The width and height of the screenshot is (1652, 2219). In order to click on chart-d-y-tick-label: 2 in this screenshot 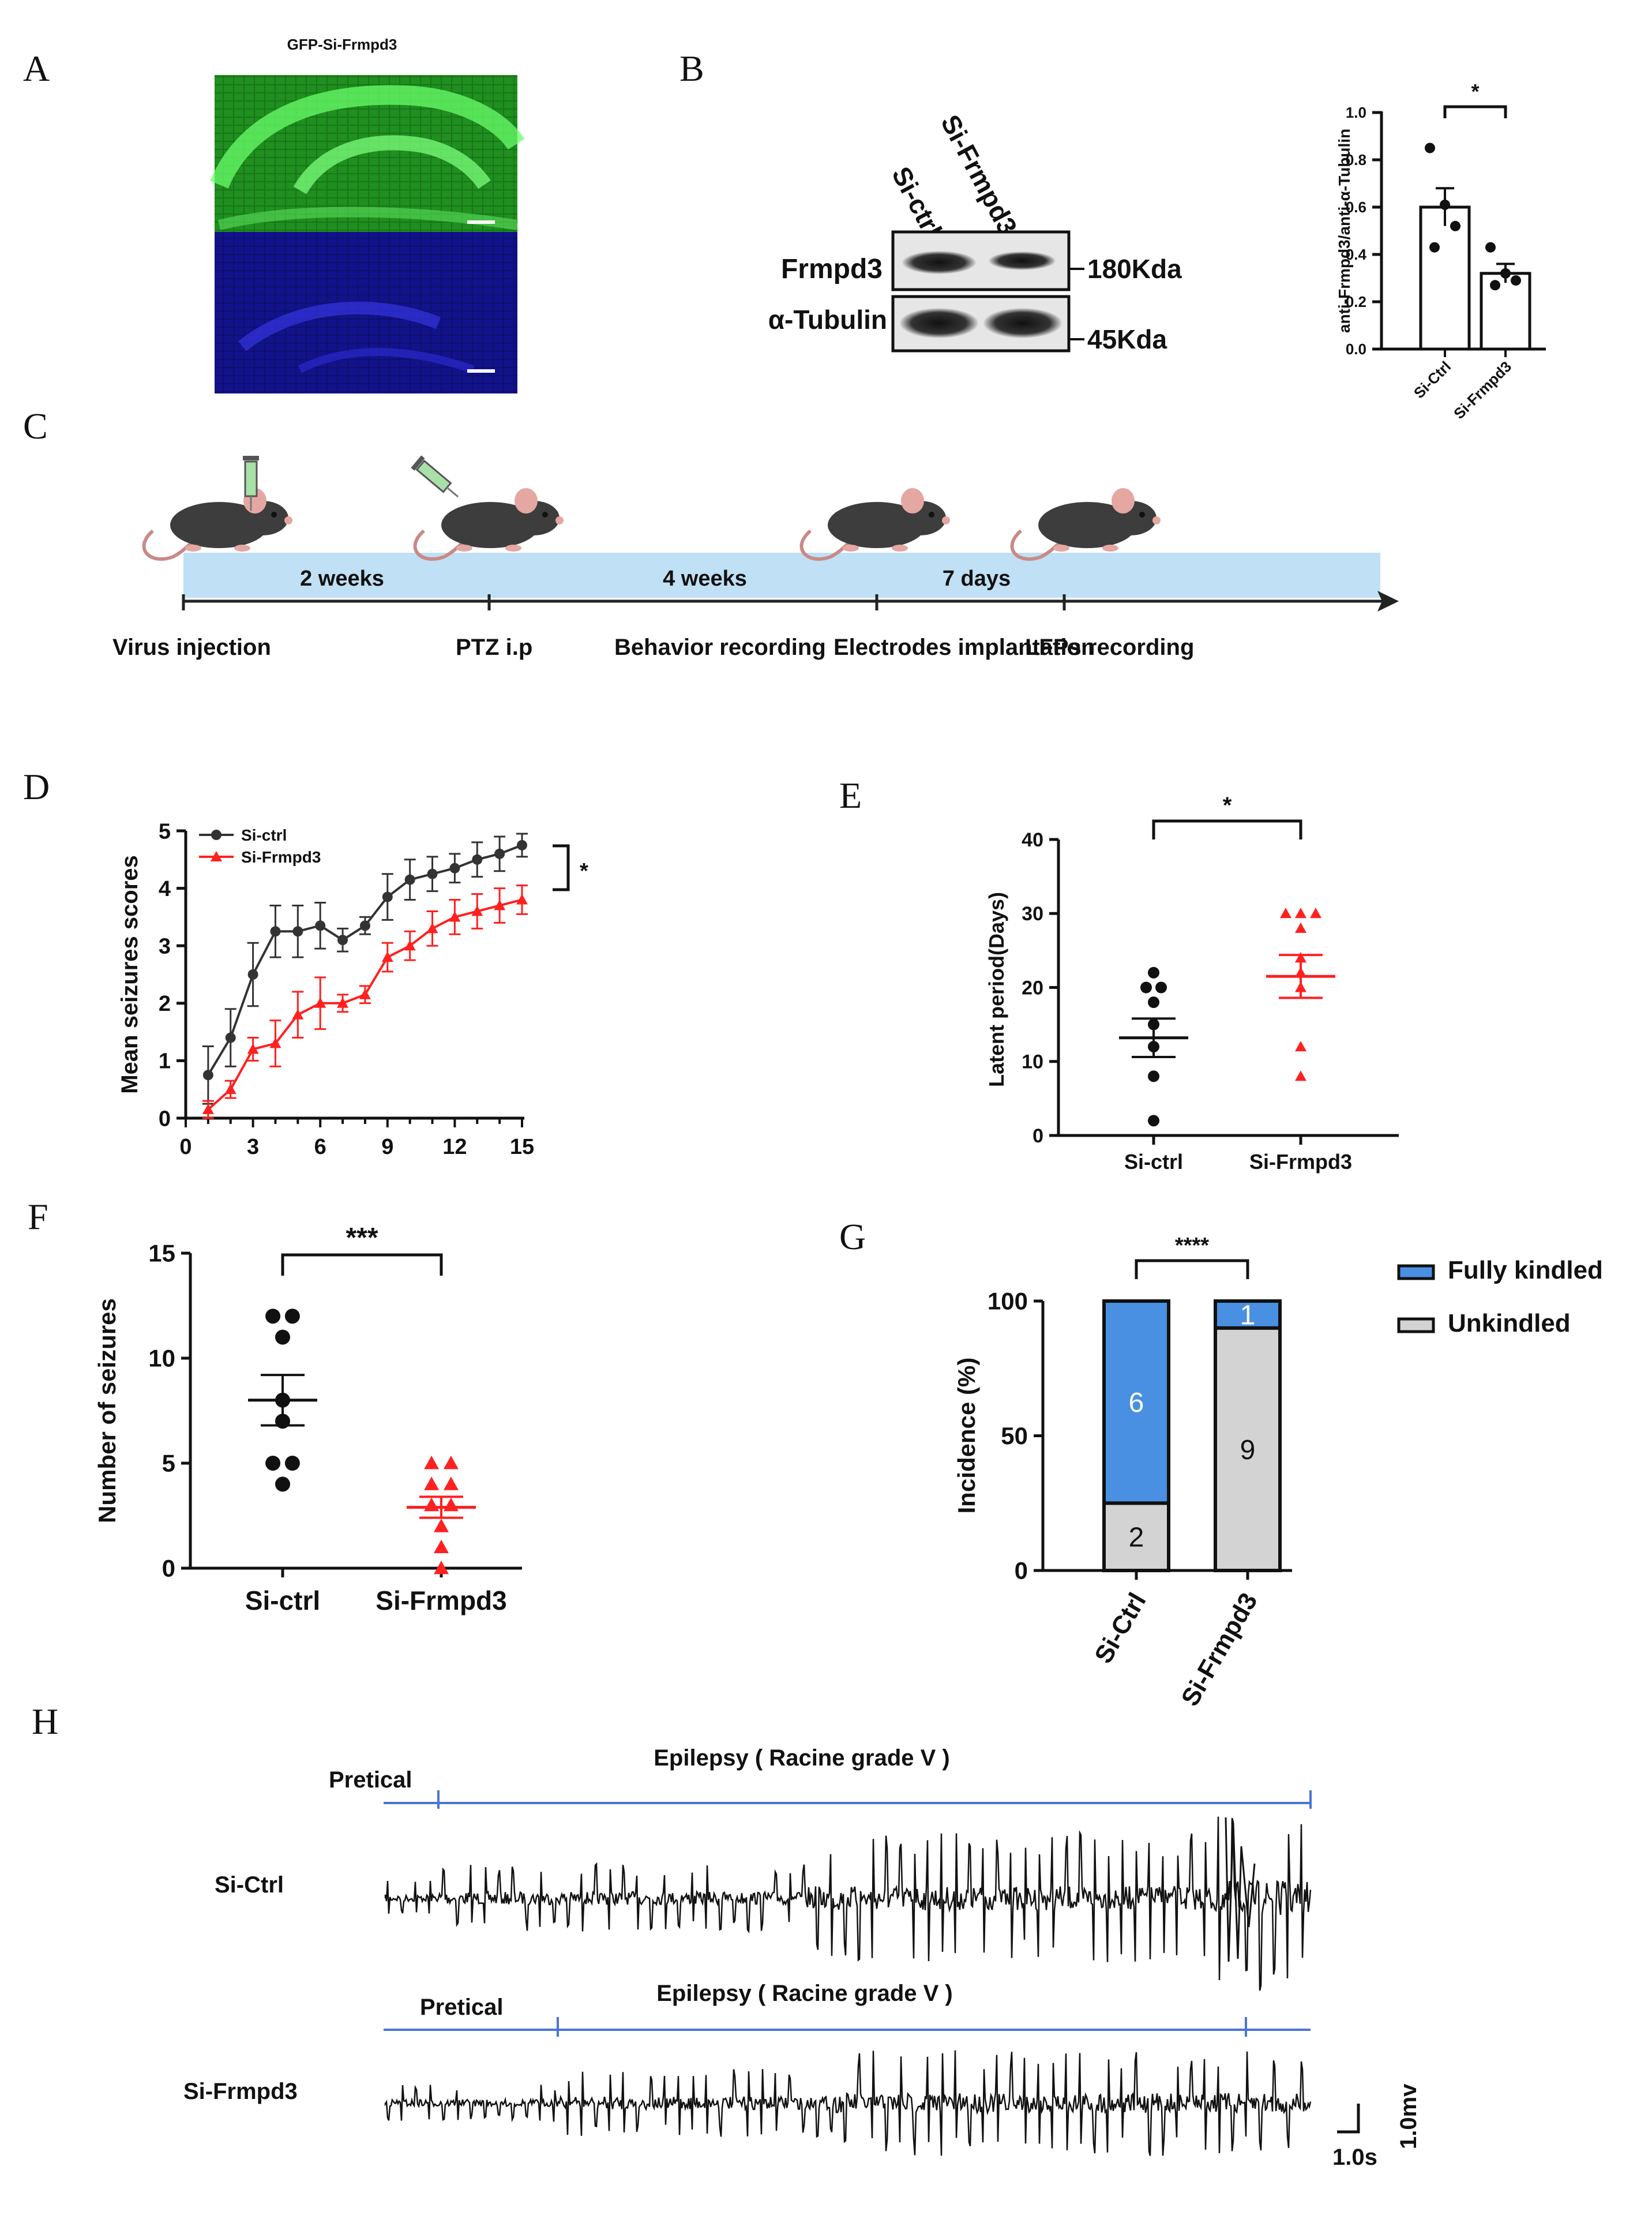, I will do `click(165, 1004)`.